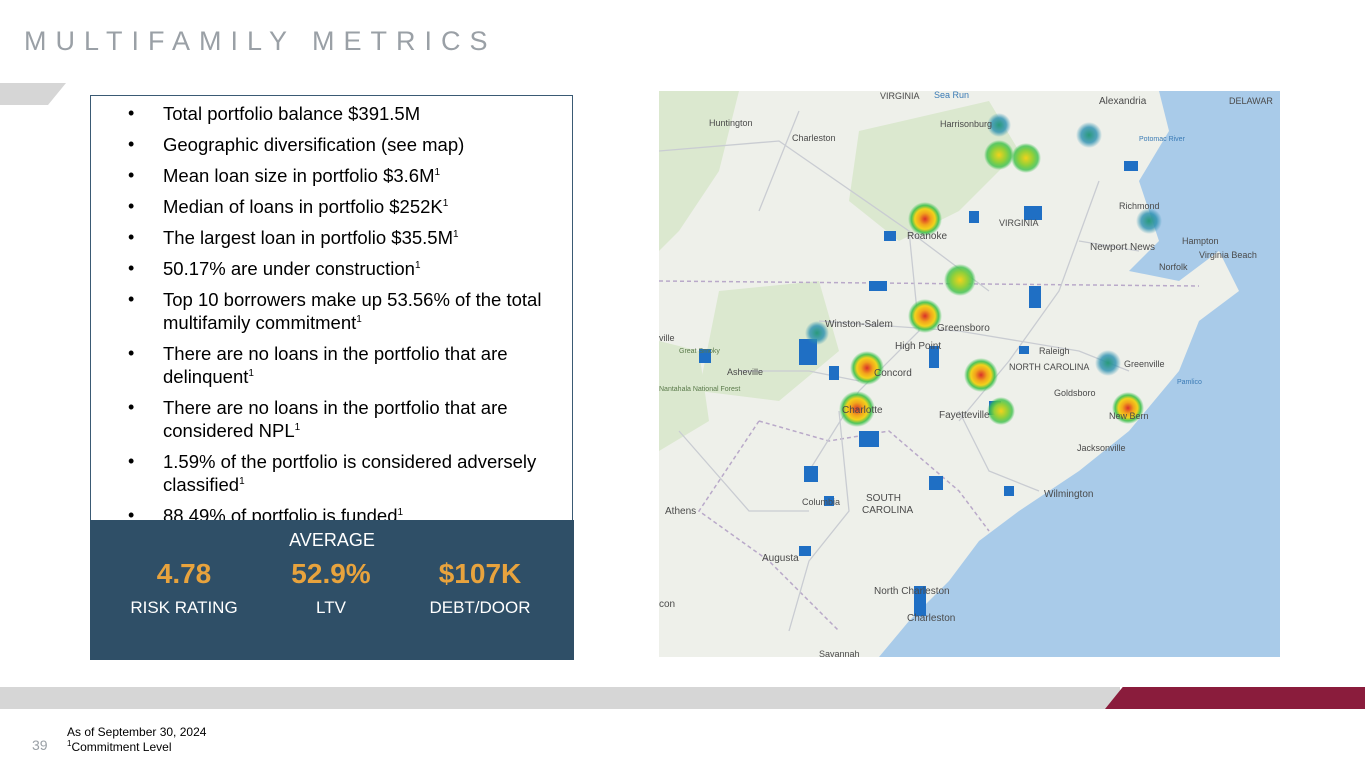 This screenshot has height=768, width=1365. Describe the element at coordinates (680, 511) in the screenshot. I see `map-label: Athens` at that location.